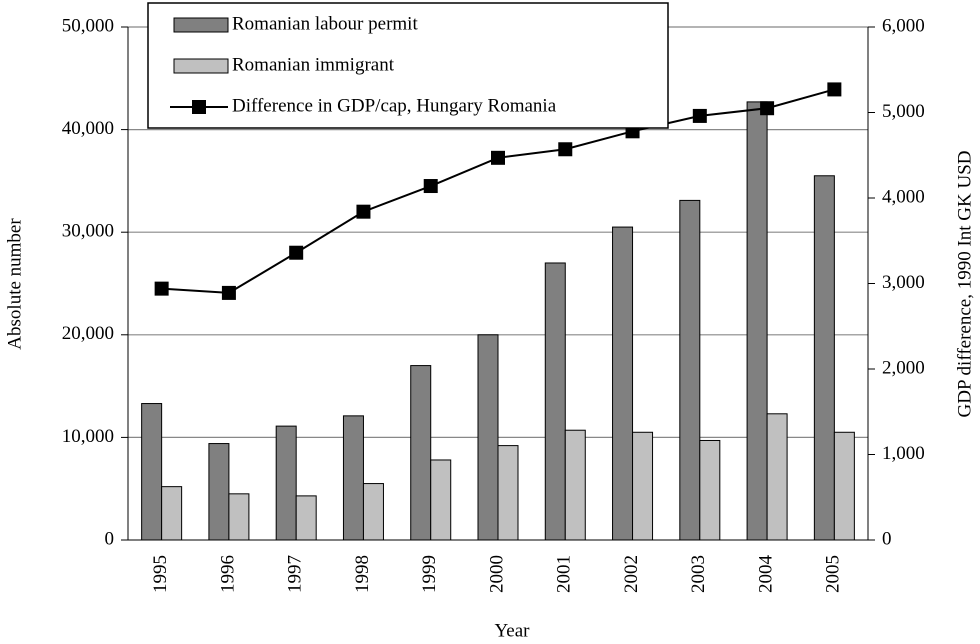 The height and width of the screenshot is (644, 980). I want to click on y2-tick-label: 5,000, so click(903, 111).